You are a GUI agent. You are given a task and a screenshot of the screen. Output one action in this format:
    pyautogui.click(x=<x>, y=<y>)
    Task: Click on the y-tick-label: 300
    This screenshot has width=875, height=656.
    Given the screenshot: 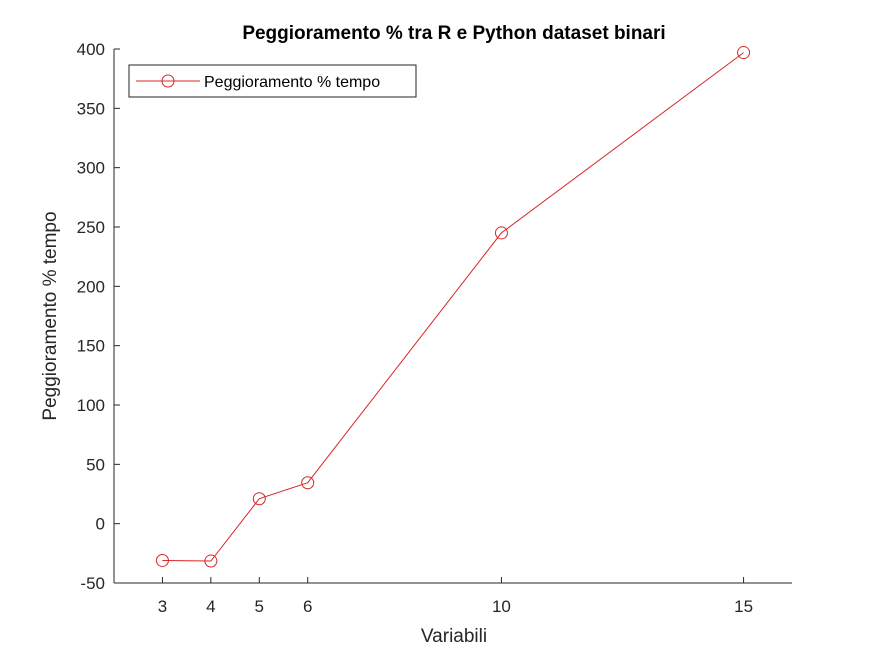 What is the action you would take?
    pyautogui.click(x=91, y=168)
    